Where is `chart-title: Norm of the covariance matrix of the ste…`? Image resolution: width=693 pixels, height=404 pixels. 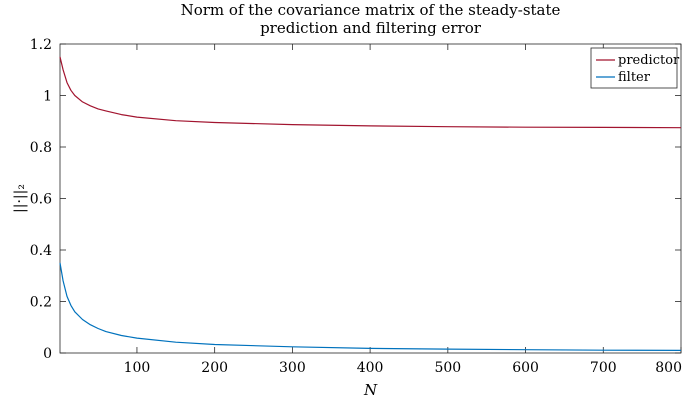 chart-title: Norm of the covariance matrix of the ste… is located at coordinates (371, 19).